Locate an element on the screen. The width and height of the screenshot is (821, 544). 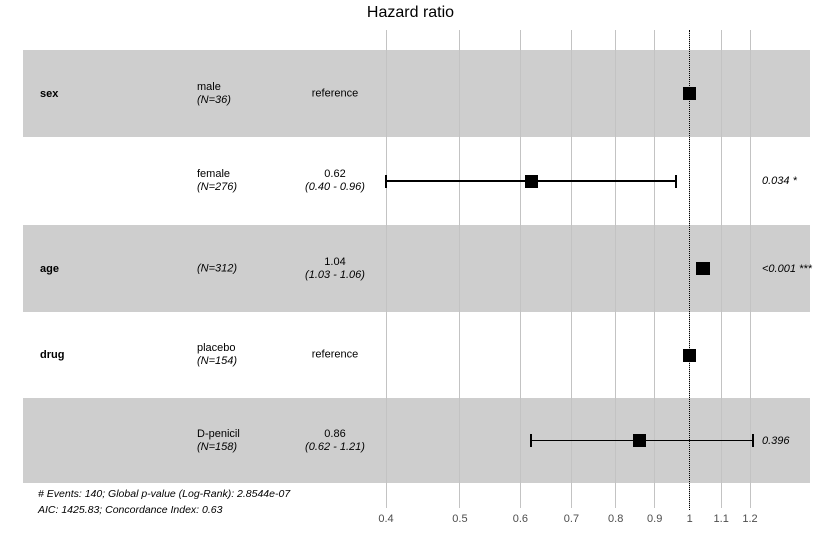
row-p-value: <0.001 *** is located at coordinates (787, 268).